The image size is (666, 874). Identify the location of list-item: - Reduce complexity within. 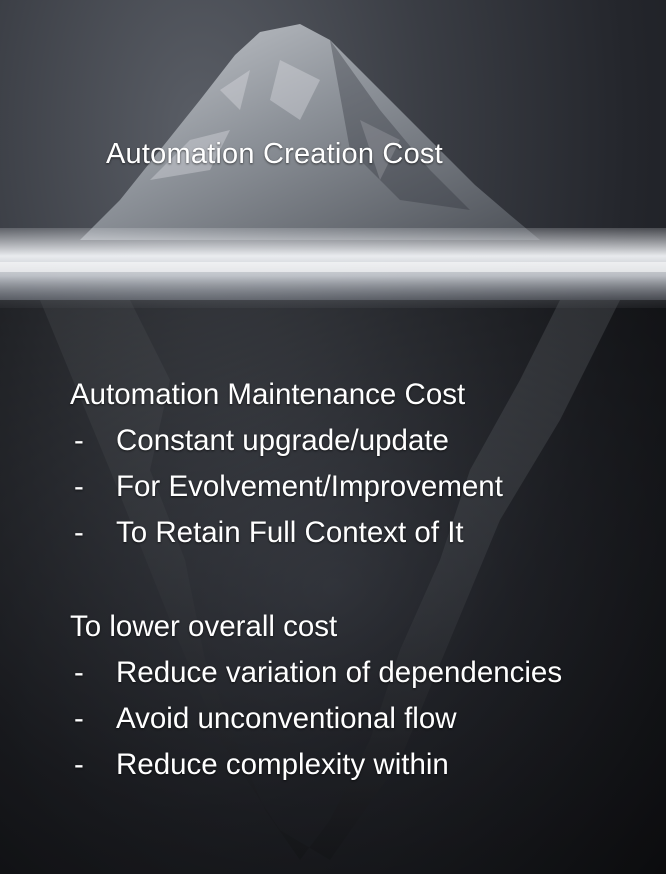
(316, 765).